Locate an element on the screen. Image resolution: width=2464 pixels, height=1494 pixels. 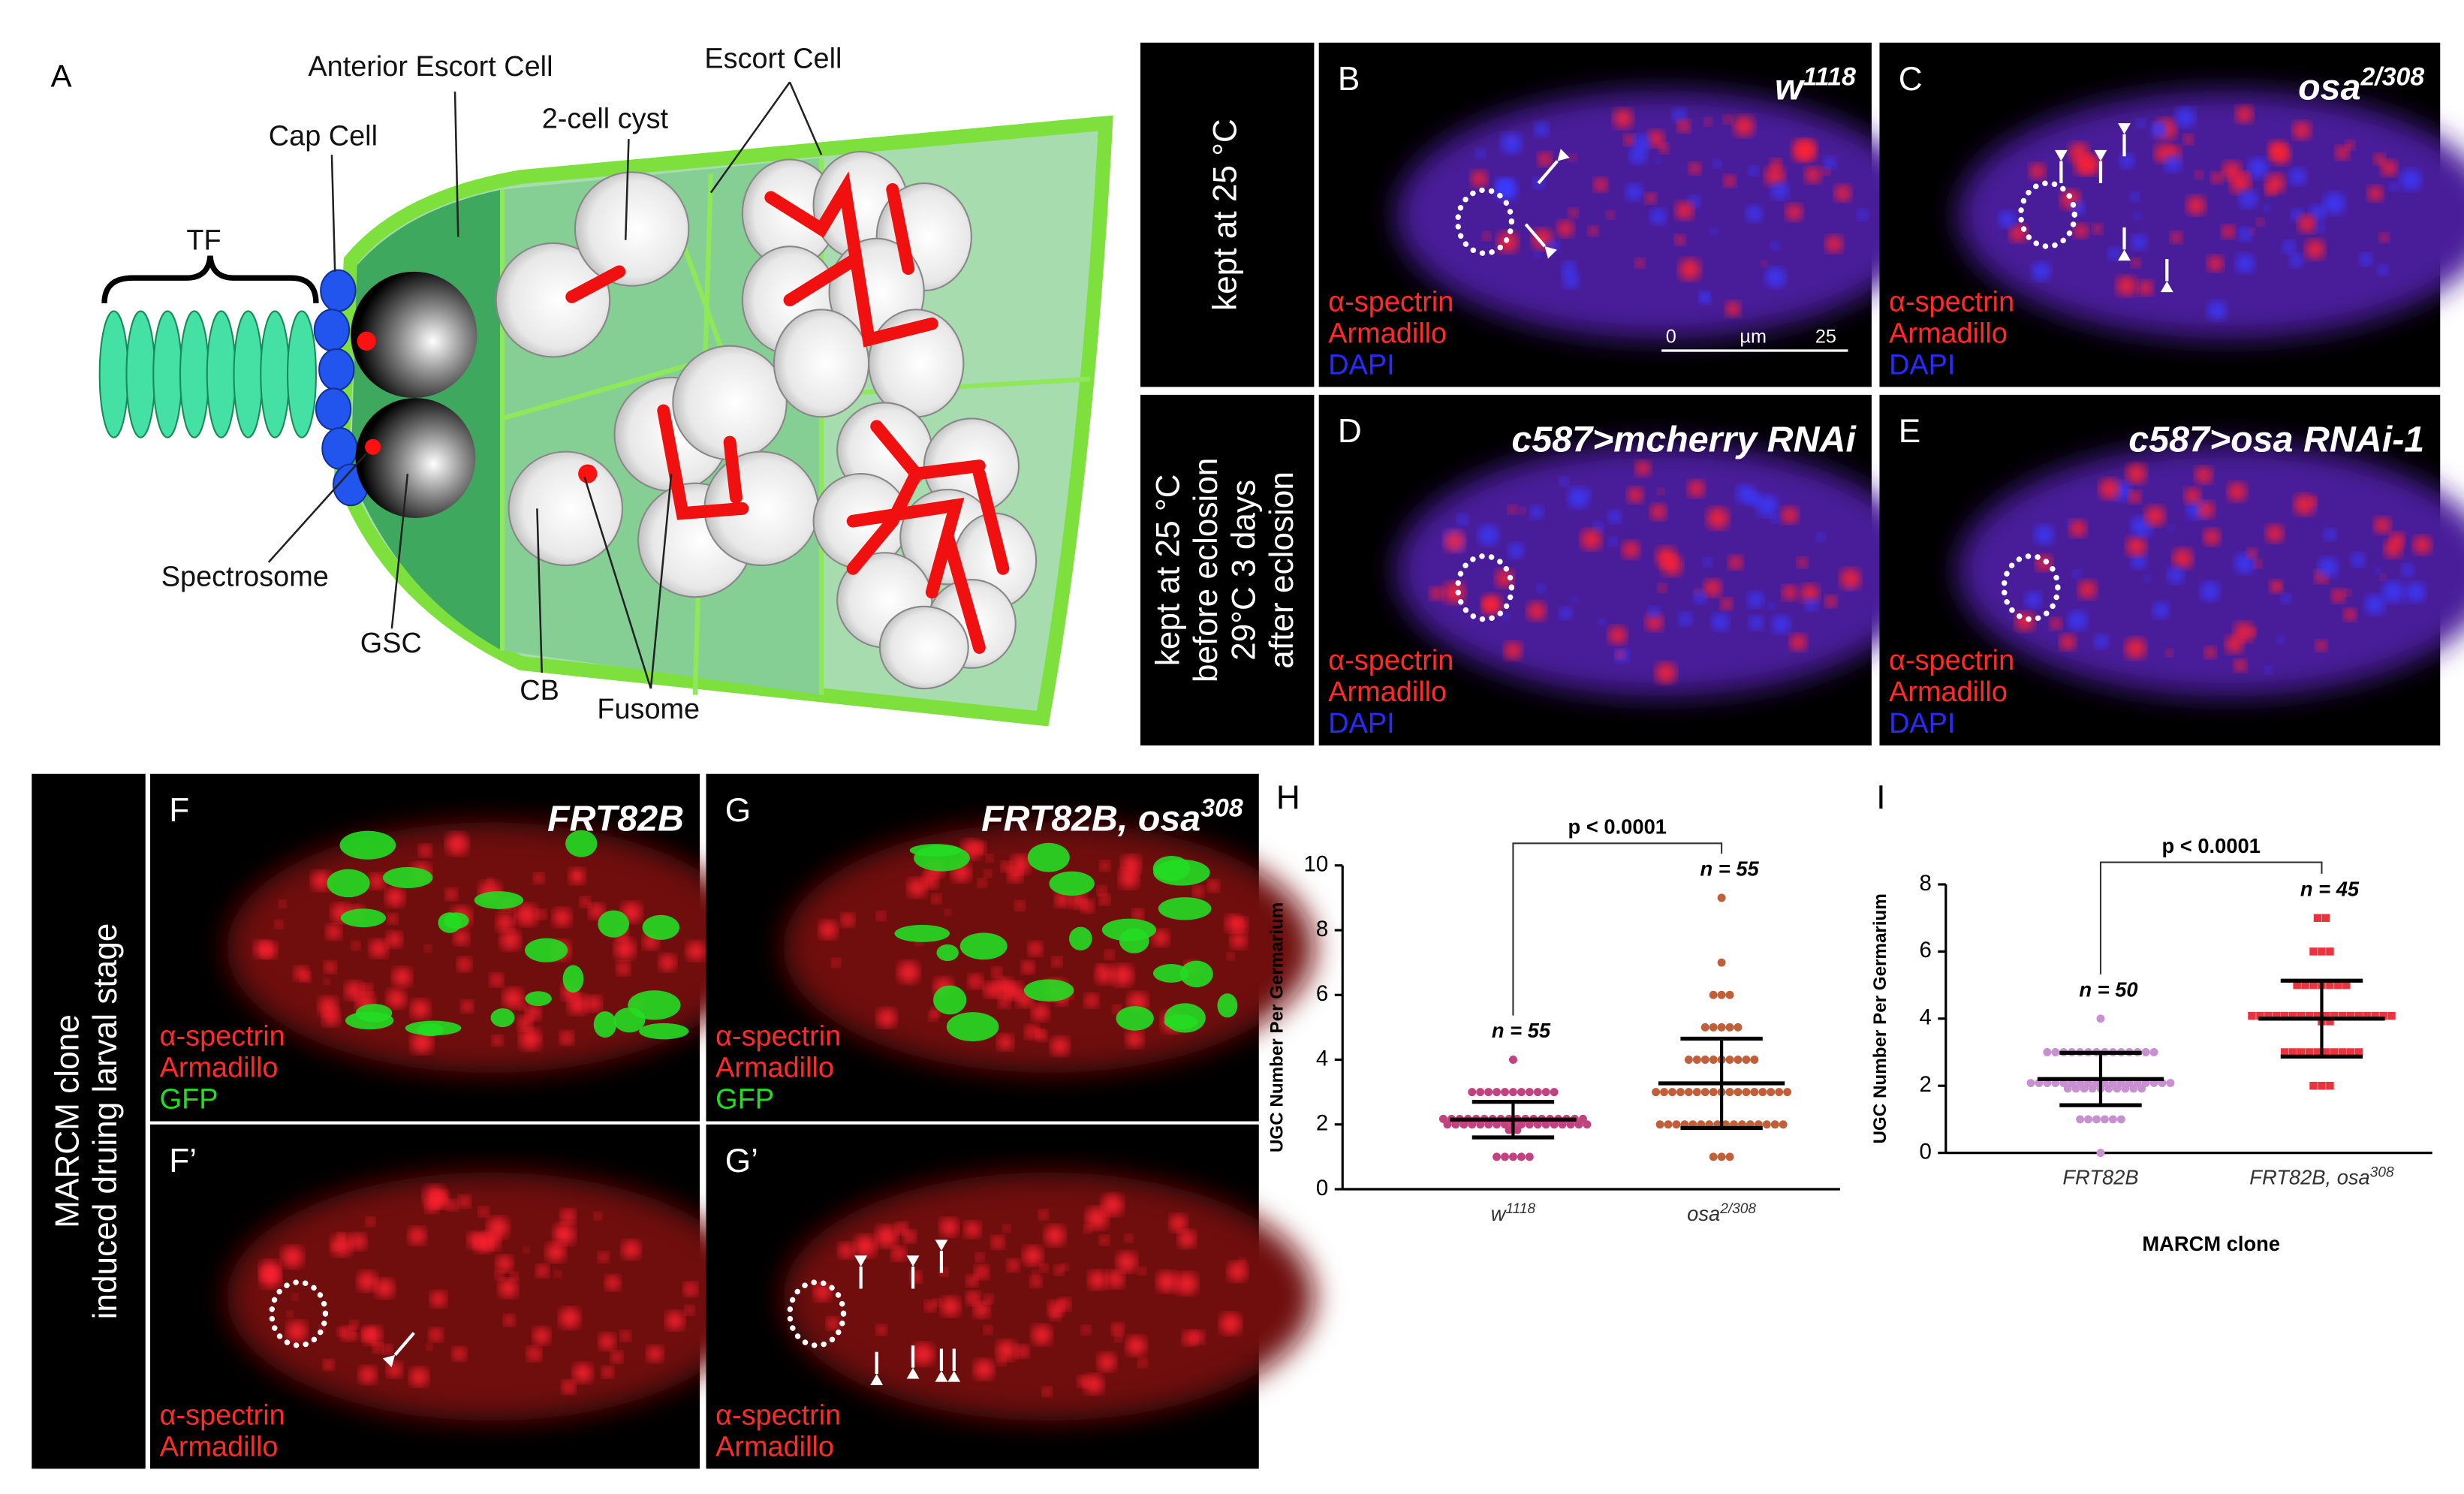
y-tick-label: 10 is located at coordinates (1316, 864).